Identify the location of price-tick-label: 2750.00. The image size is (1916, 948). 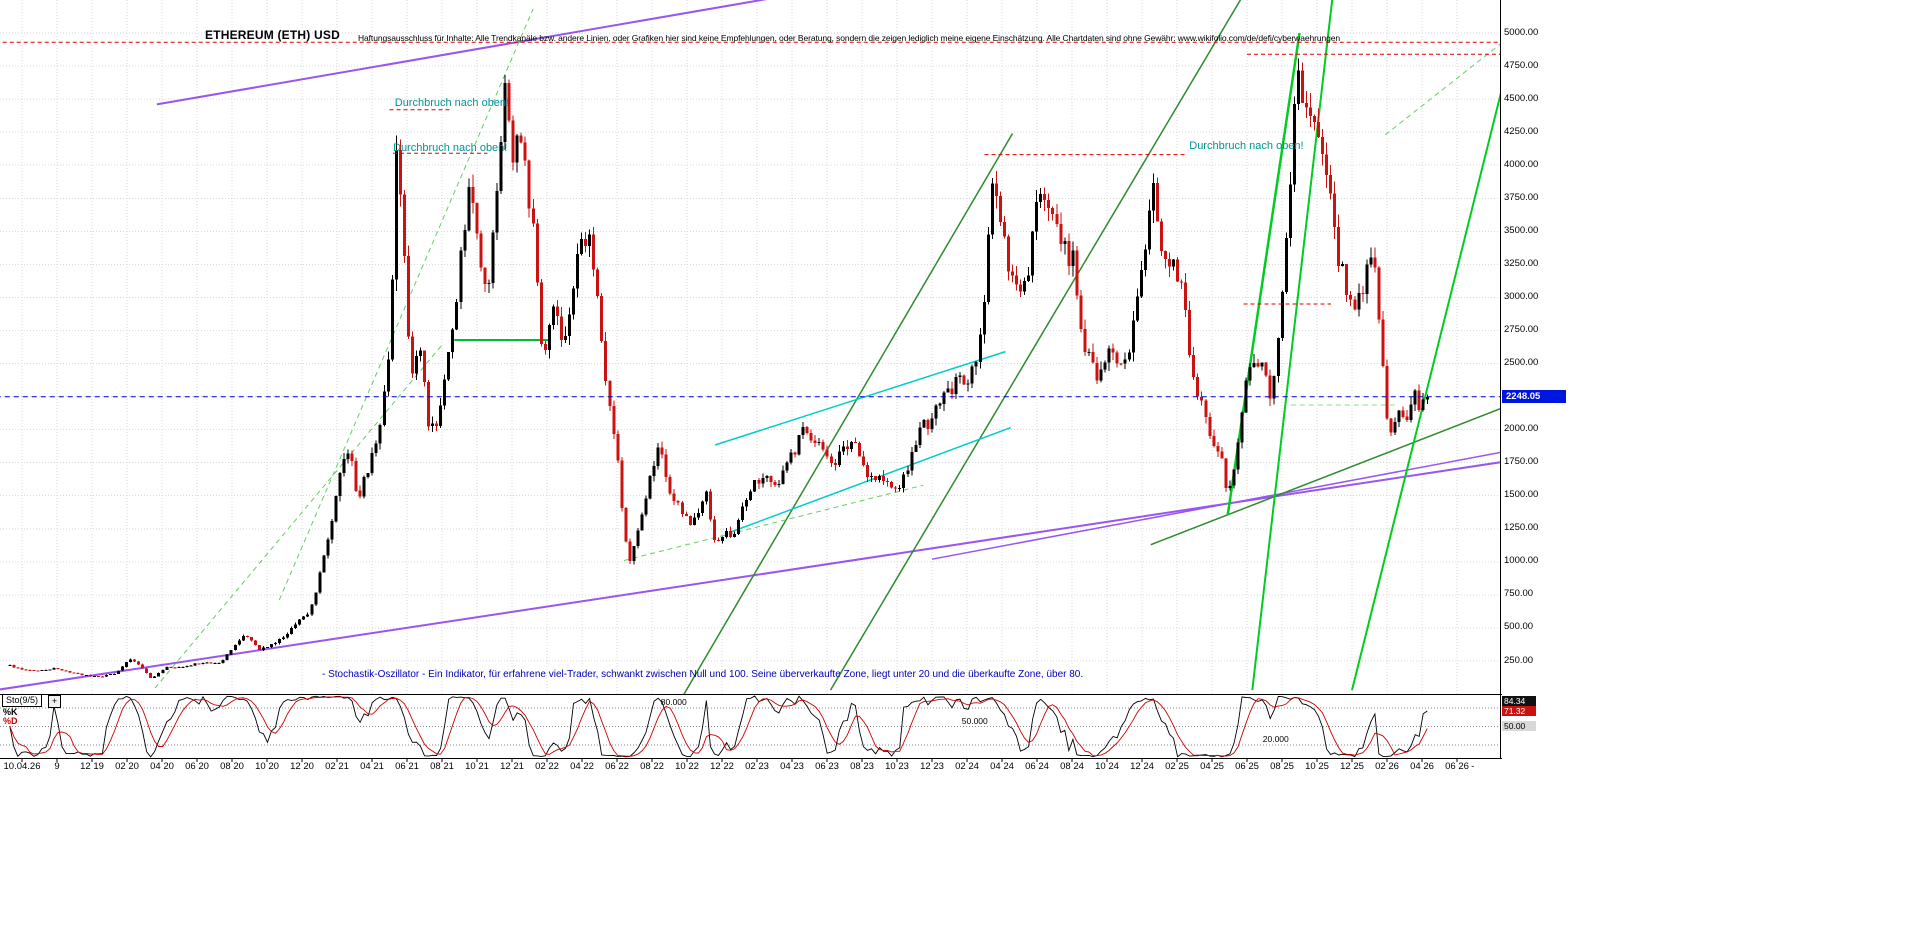
(1521, 329).